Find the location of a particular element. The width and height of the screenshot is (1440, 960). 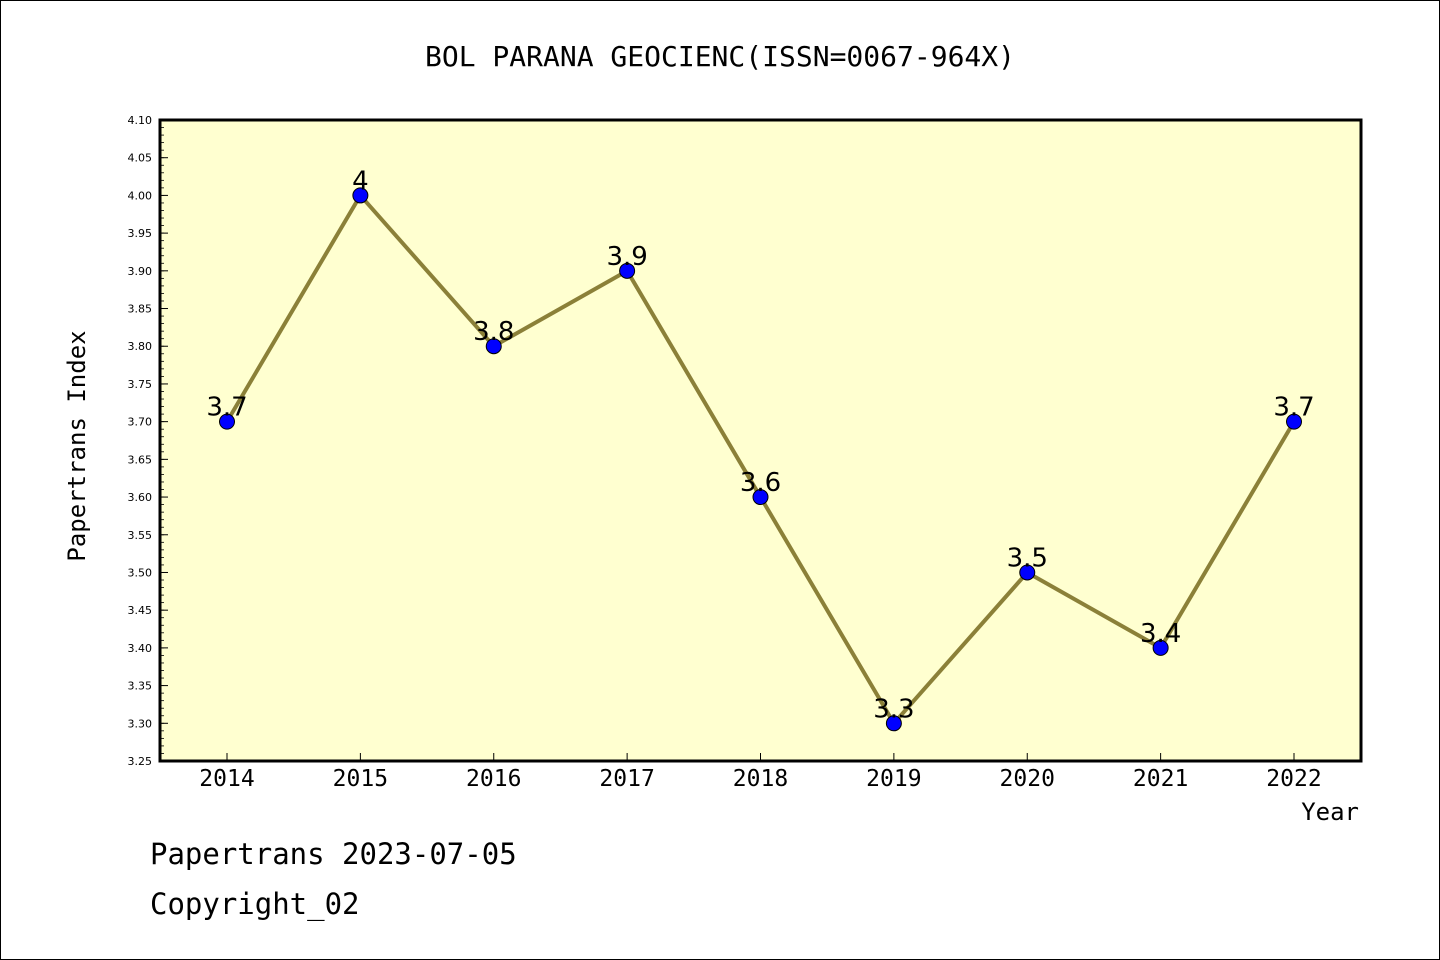

chart-title: BOL PARANA GEOCIENC(ISSN=0067-964X) is located at coordinates (720, 56).